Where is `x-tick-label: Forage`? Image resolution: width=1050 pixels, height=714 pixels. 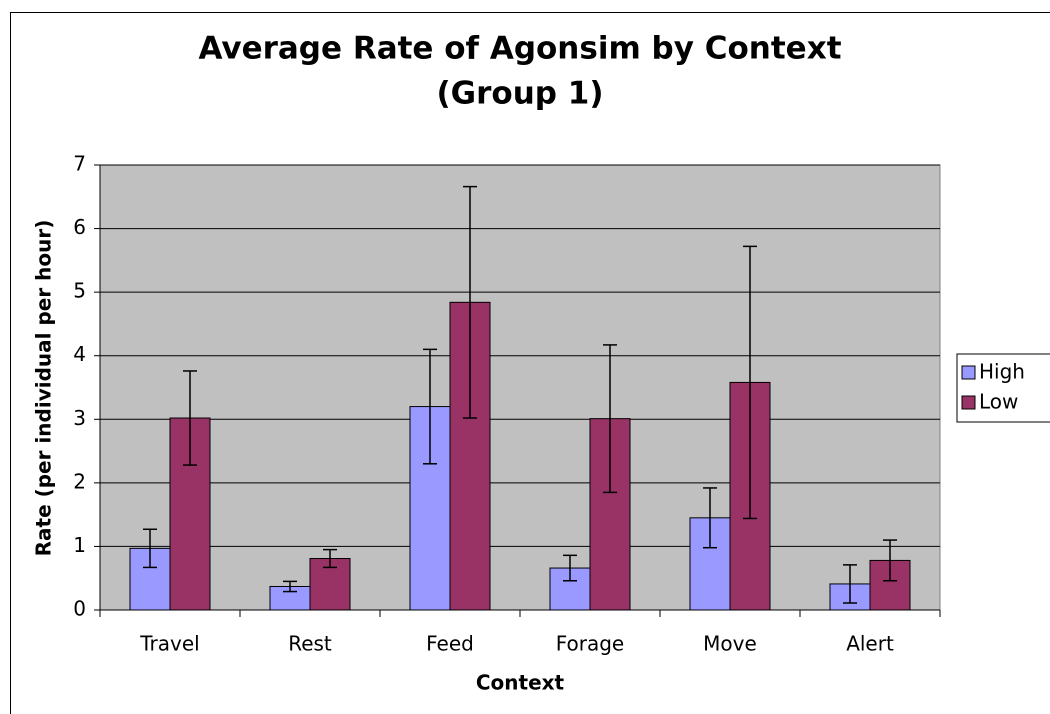
x-tick-label: Forage is located at coordinates (590, 644).